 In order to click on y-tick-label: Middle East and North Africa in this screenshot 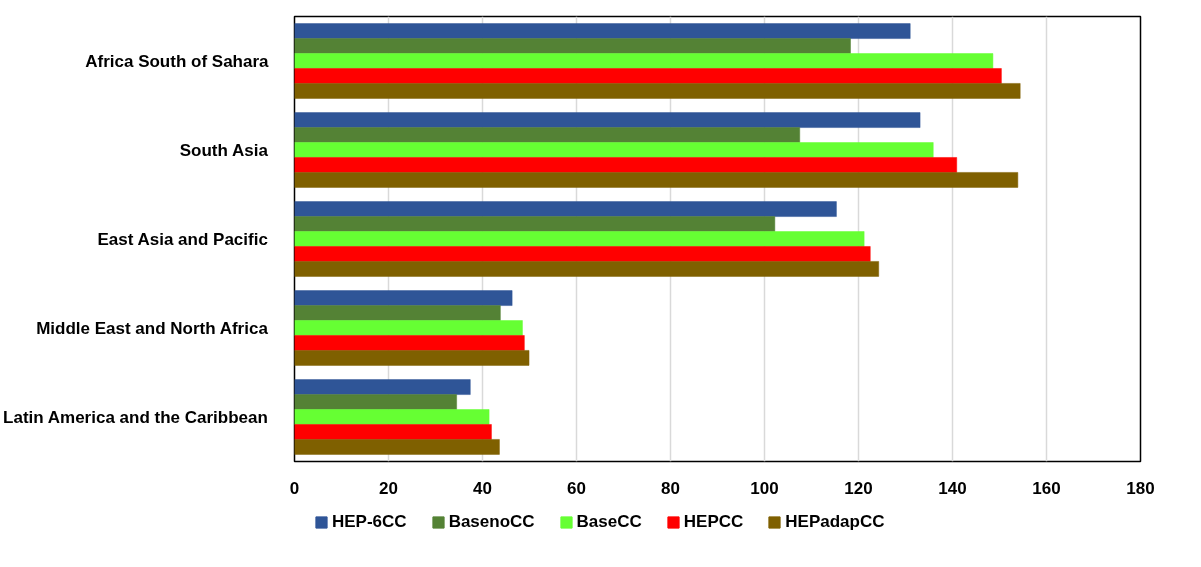, I will do `click(152, 328)`.